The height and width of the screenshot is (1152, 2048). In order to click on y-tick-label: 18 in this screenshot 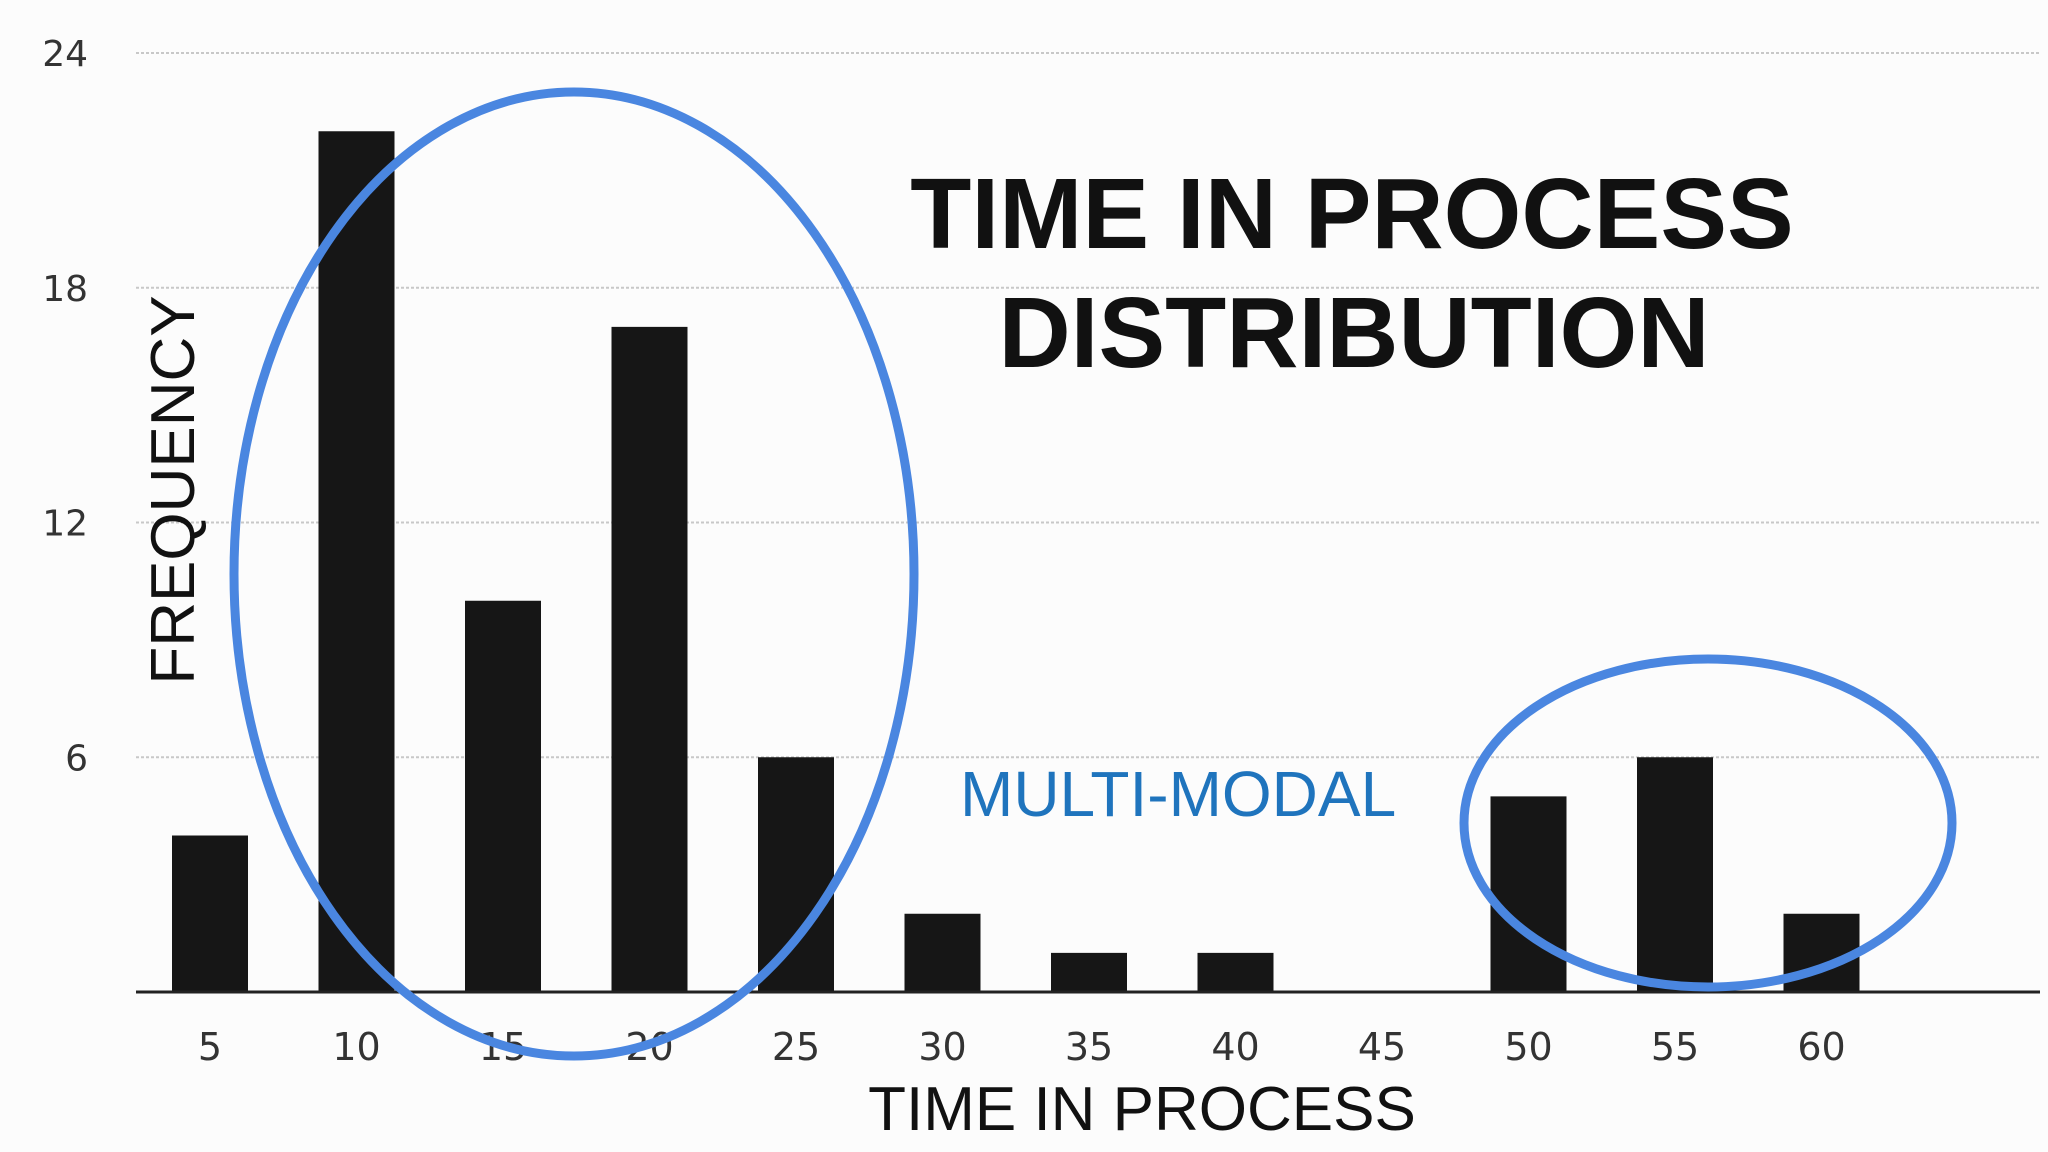, I will do `click(65, 289)`.